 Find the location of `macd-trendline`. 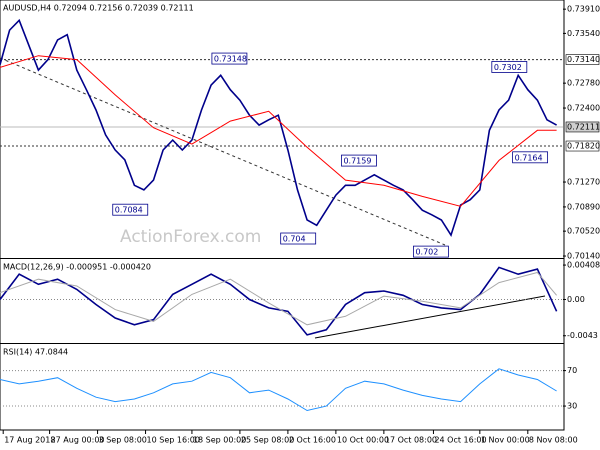

macd-trendline is located at coordinates (430, 317).